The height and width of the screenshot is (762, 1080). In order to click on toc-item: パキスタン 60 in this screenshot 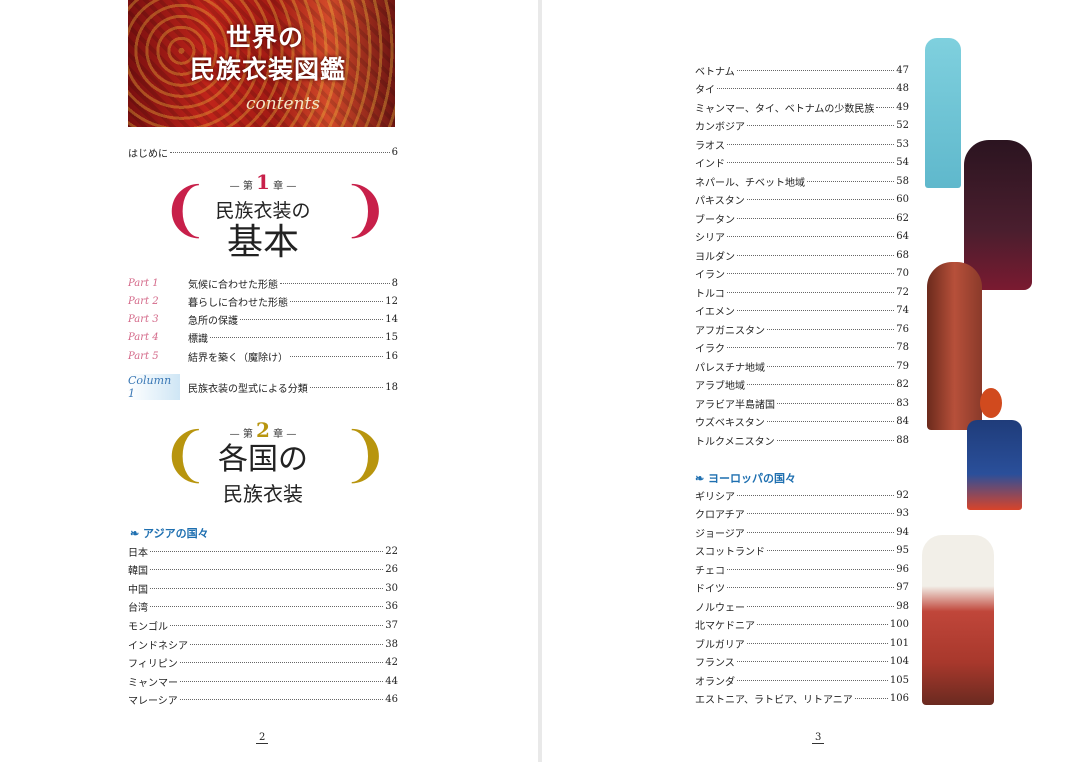, I will do `click(802, 200)`.